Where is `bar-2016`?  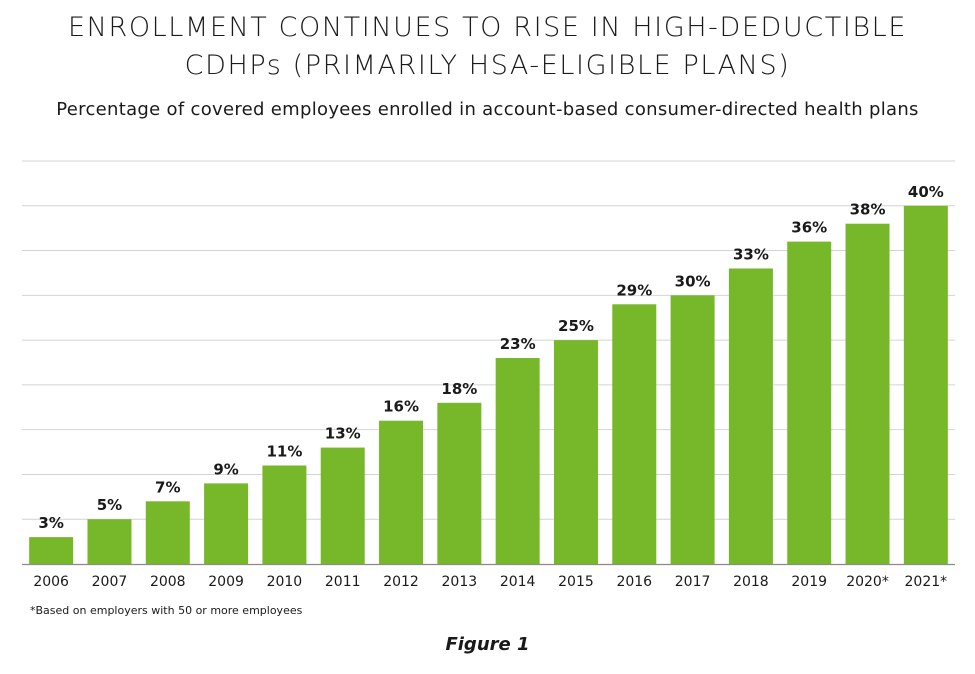
bar-2016 is located at coordinates (634, 434).